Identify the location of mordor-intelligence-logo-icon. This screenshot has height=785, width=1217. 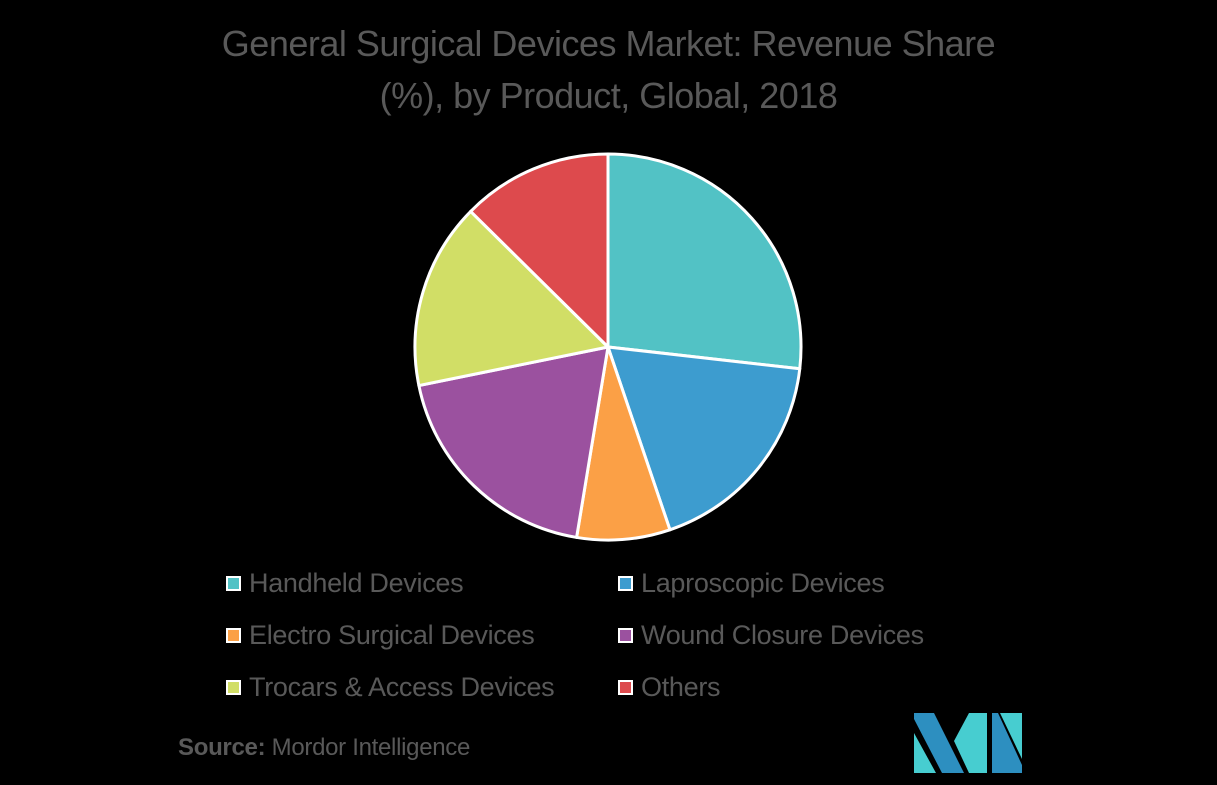
(968, 743).